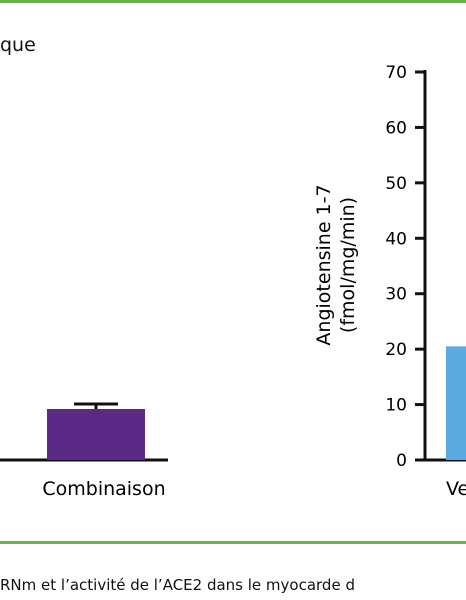 This screenshot has width=466, height=600. Describe the element at coordinates (396, 128) in the screenshot. I see `y-tick-label: 60` at that location.